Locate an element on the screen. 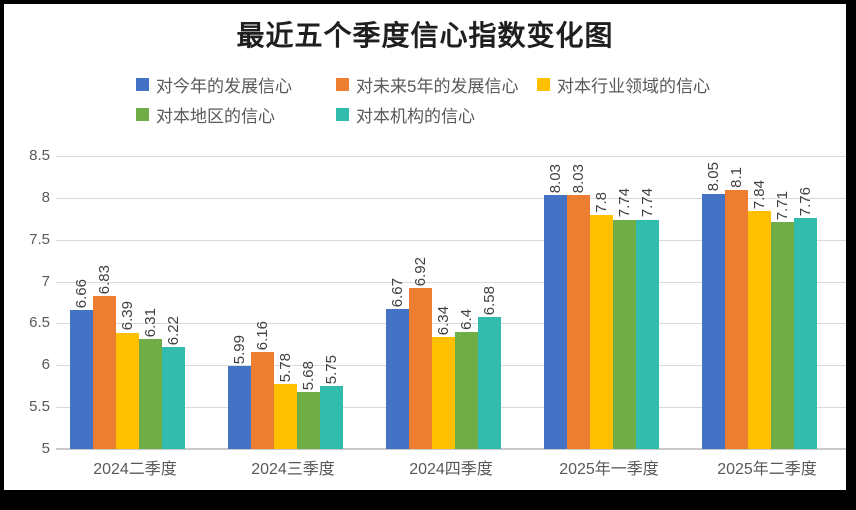  legend-series-label: 对未来5年的发展信心 is located at coordinates (437, 86).